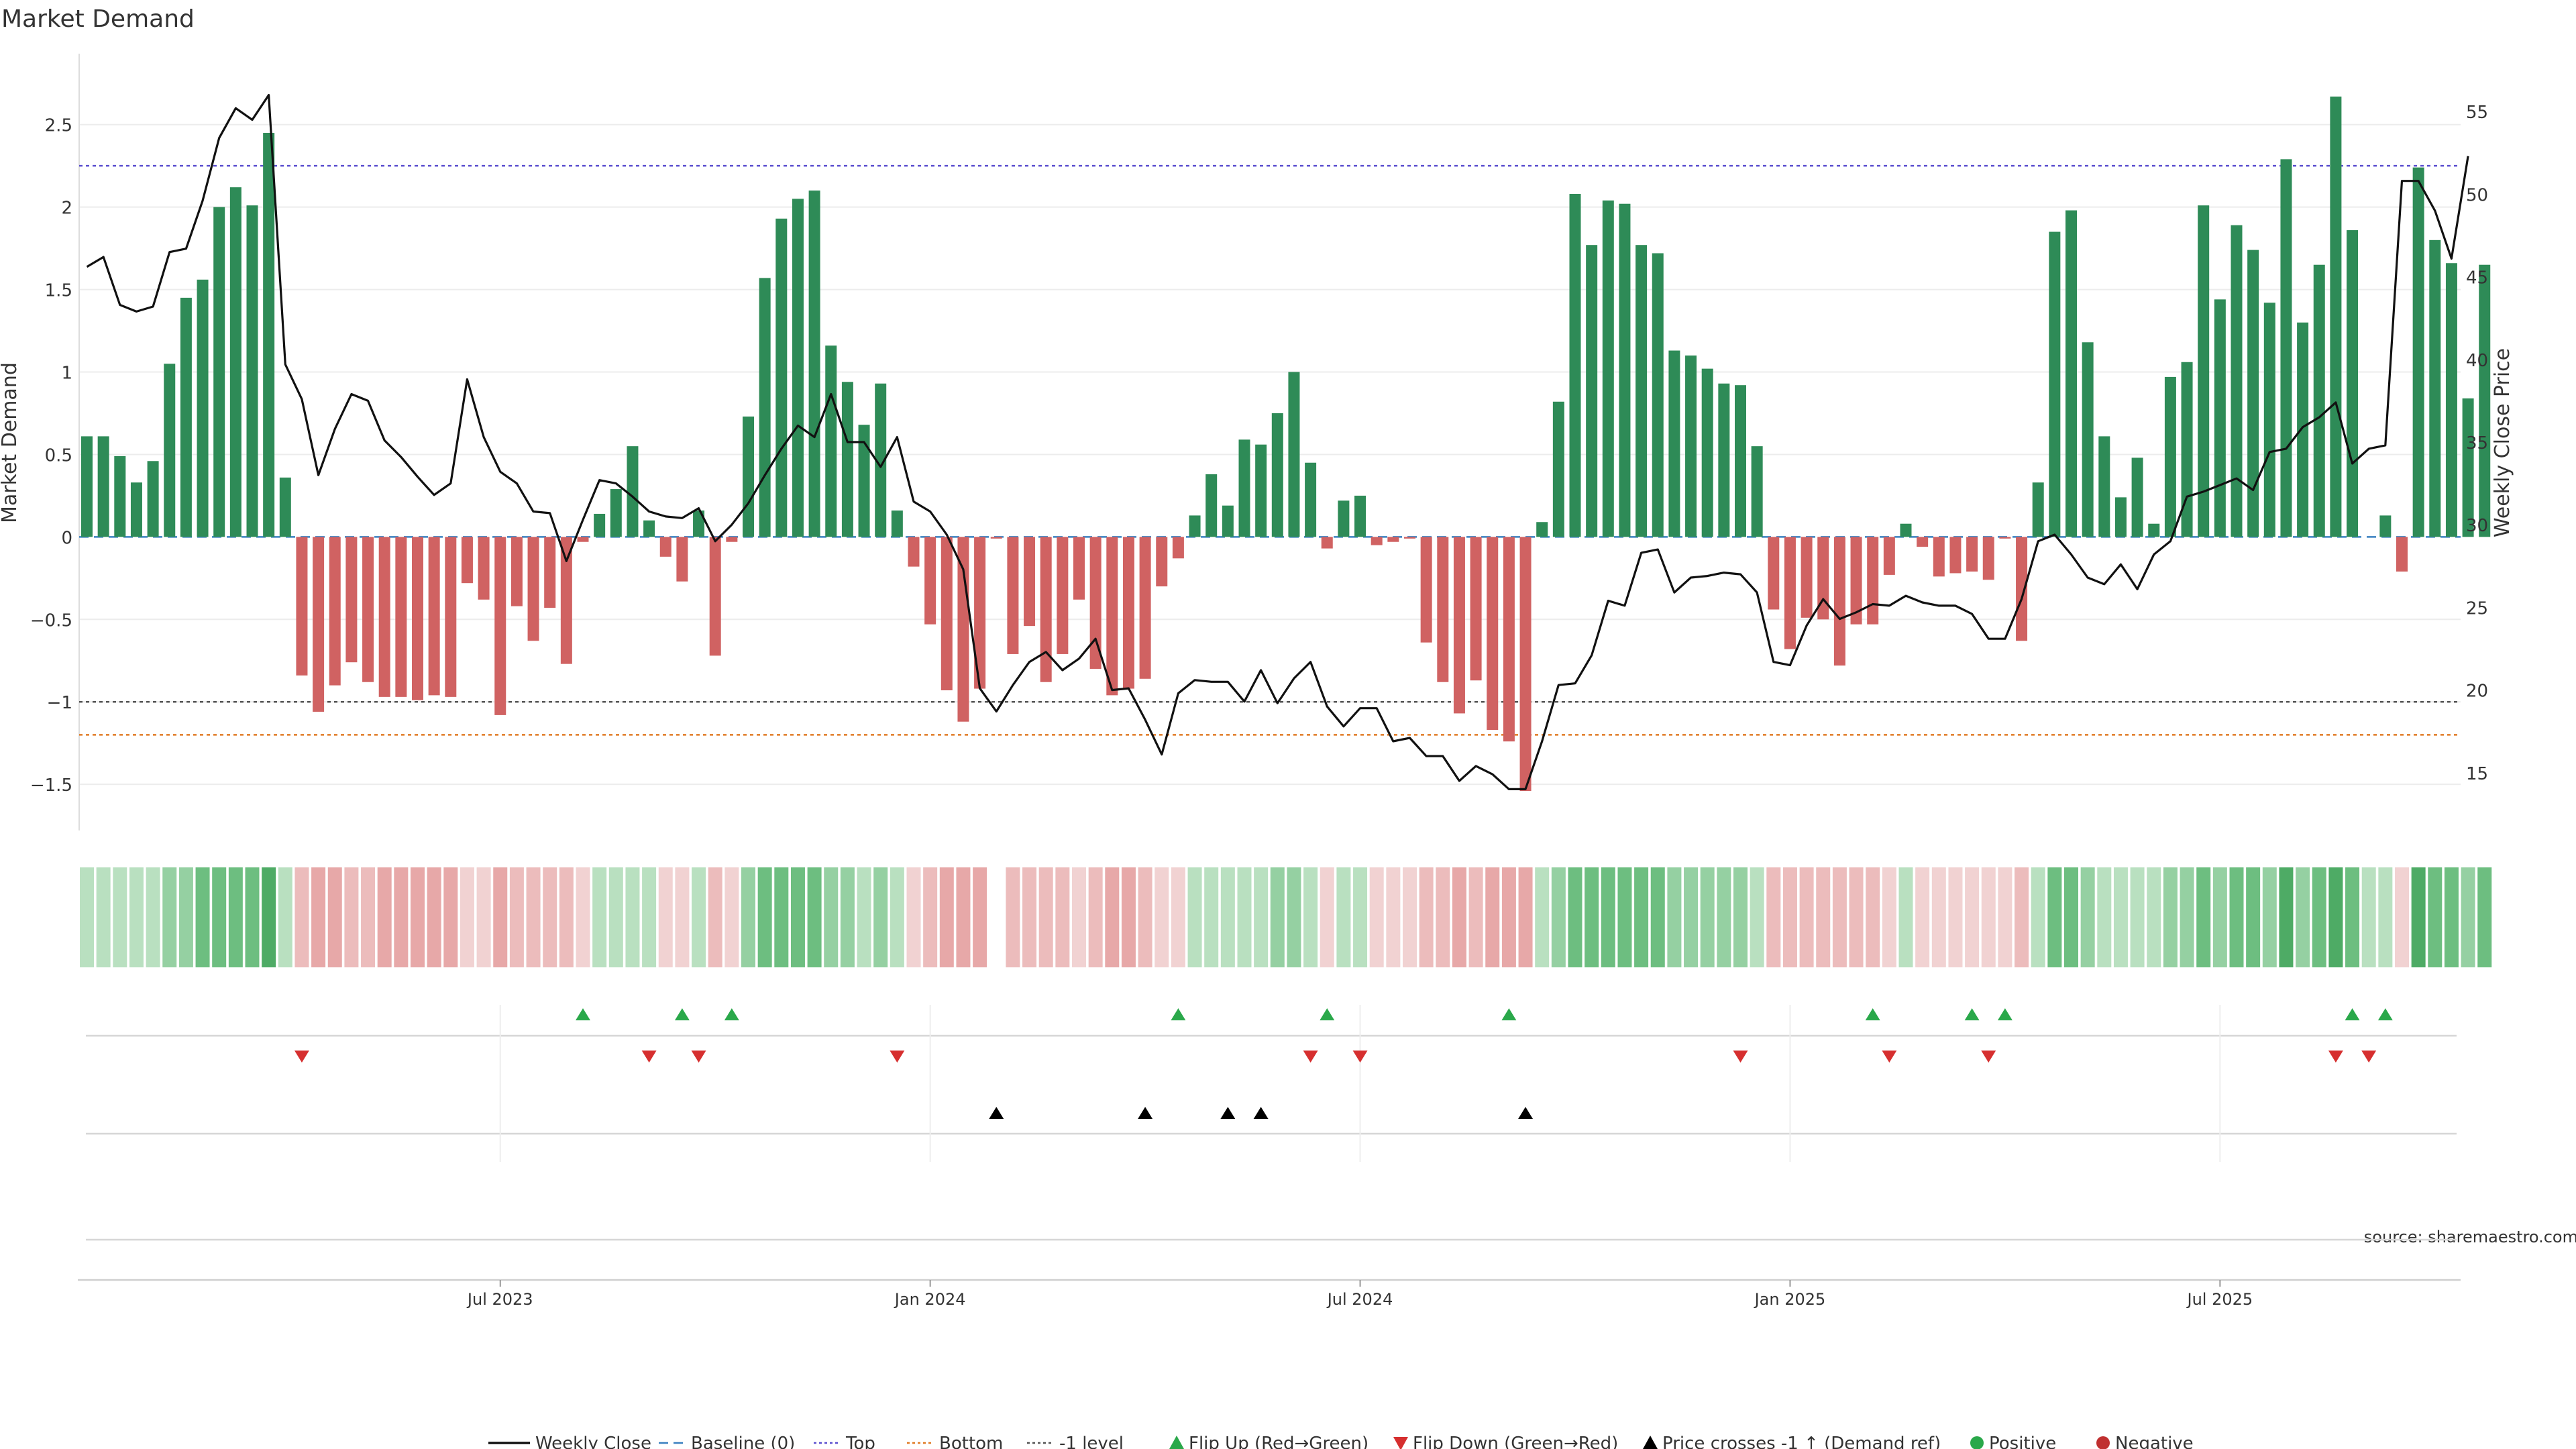 This screenshot has height=1449, width=2576. What do you see at coordinates (66, 374) in the screenshot?
I see `y-tick-label: 1` at bounding box center [66, 374].